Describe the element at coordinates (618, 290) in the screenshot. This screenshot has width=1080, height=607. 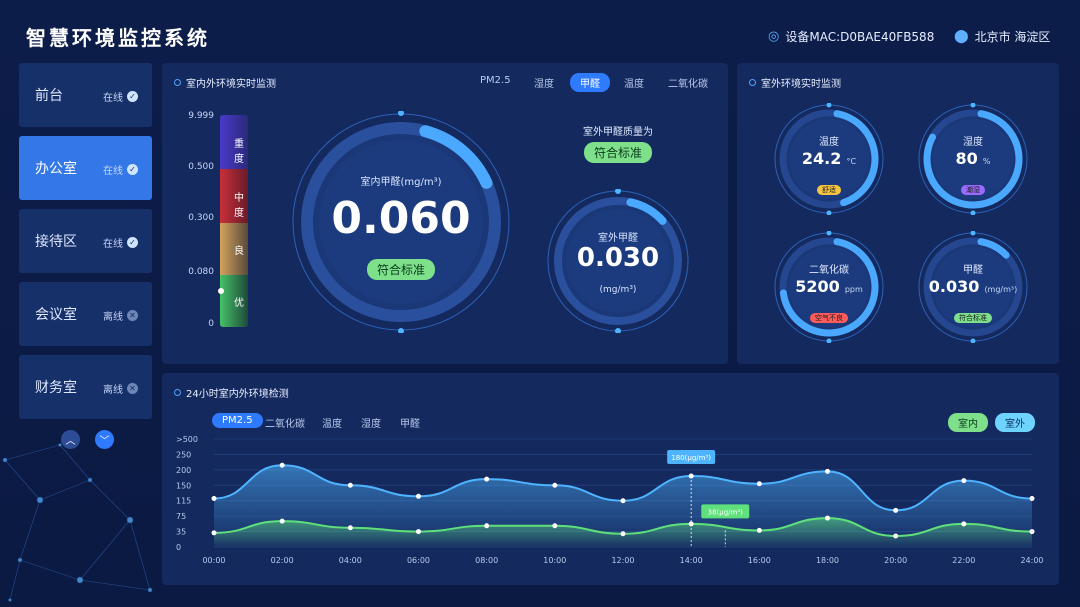
I see `outdoor-unit: (mg/m³)` at that location.